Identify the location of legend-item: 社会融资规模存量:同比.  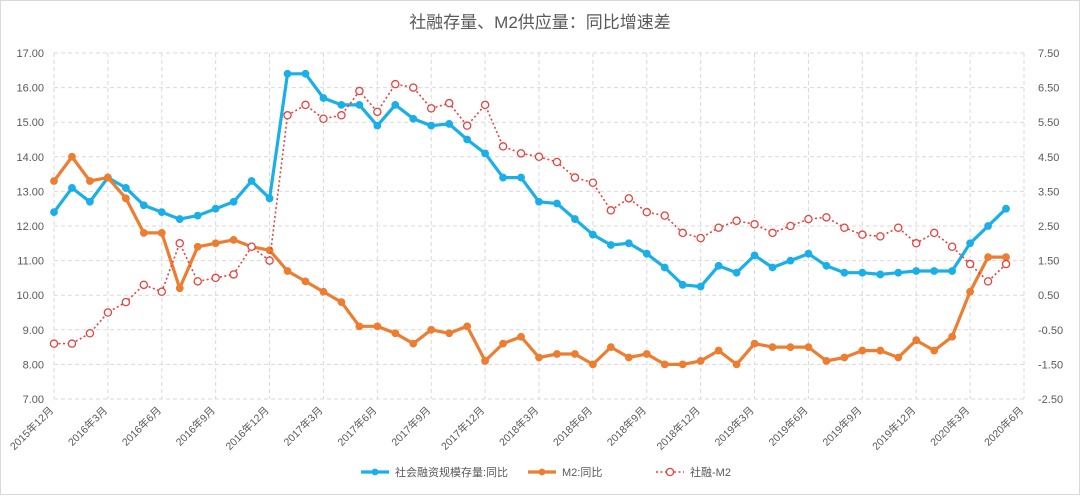
(434, 472).